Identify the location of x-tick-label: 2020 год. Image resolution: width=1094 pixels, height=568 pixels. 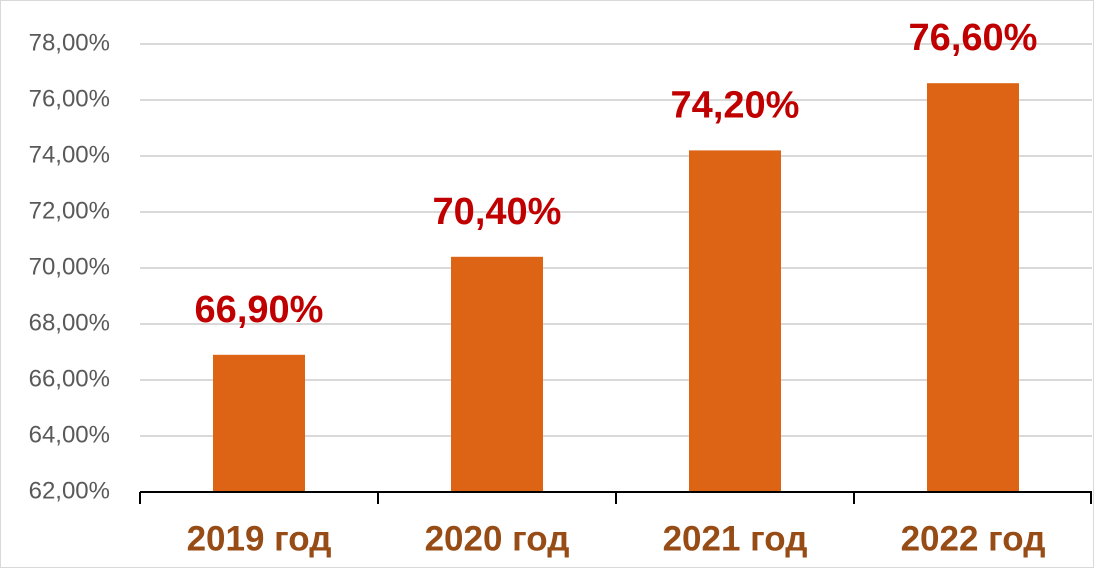
(497, 538).